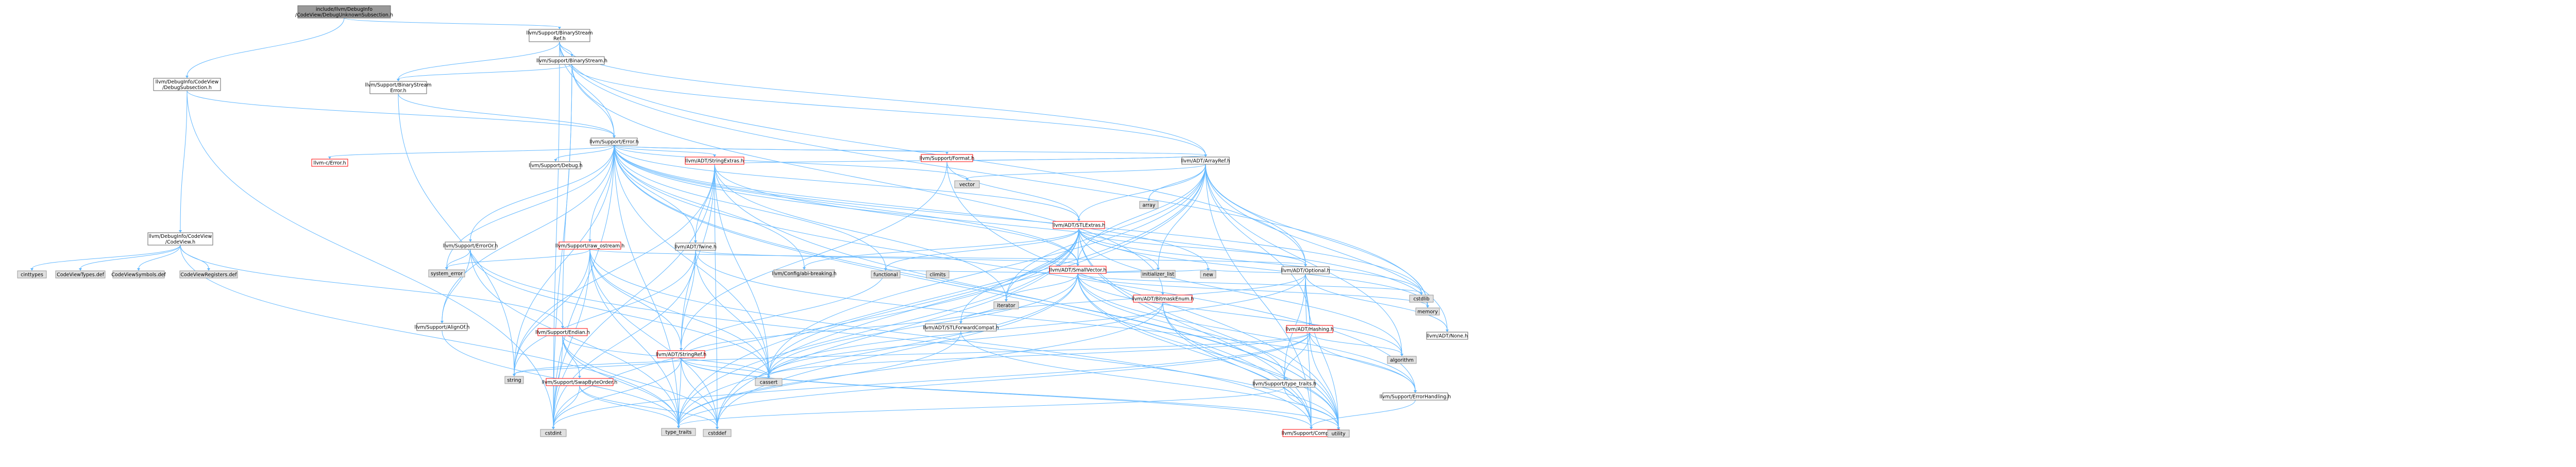  What do you see at coordinates (967, 180) in the screenshot?
I see `edge-arrowhead-aref-to-vector` at bounding box center [967, 180].